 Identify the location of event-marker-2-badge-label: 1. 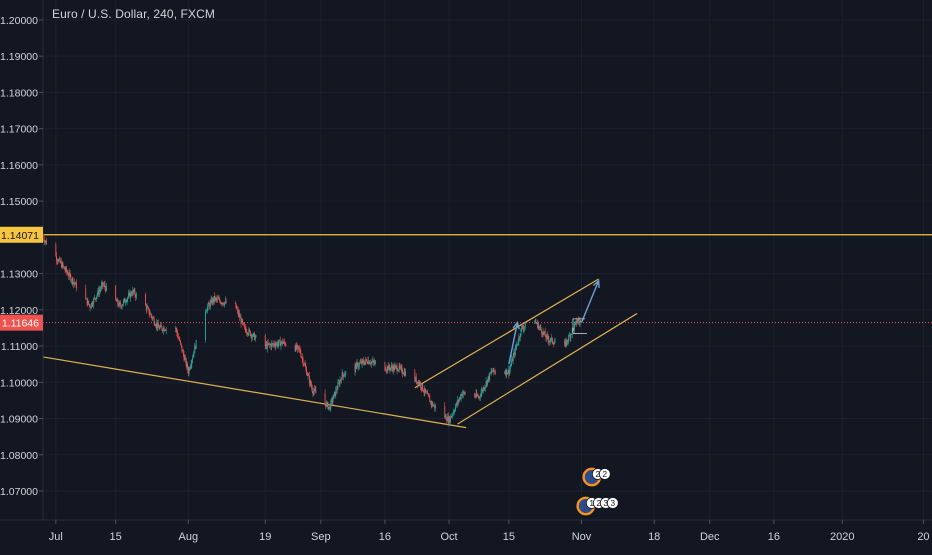
(591, 503).